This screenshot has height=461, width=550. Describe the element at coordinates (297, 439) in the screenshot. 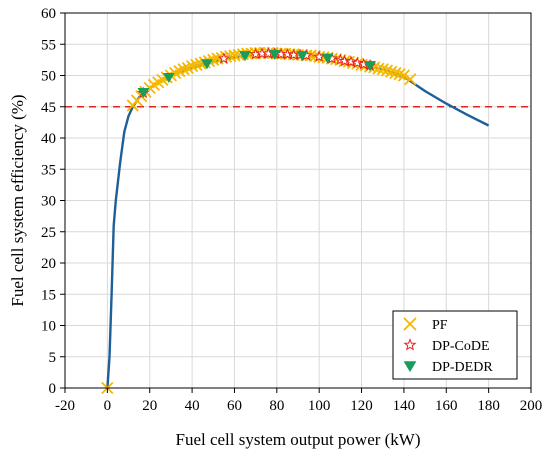

I see `x-axis-label: Fuel cell system output power (kW)` at that location.